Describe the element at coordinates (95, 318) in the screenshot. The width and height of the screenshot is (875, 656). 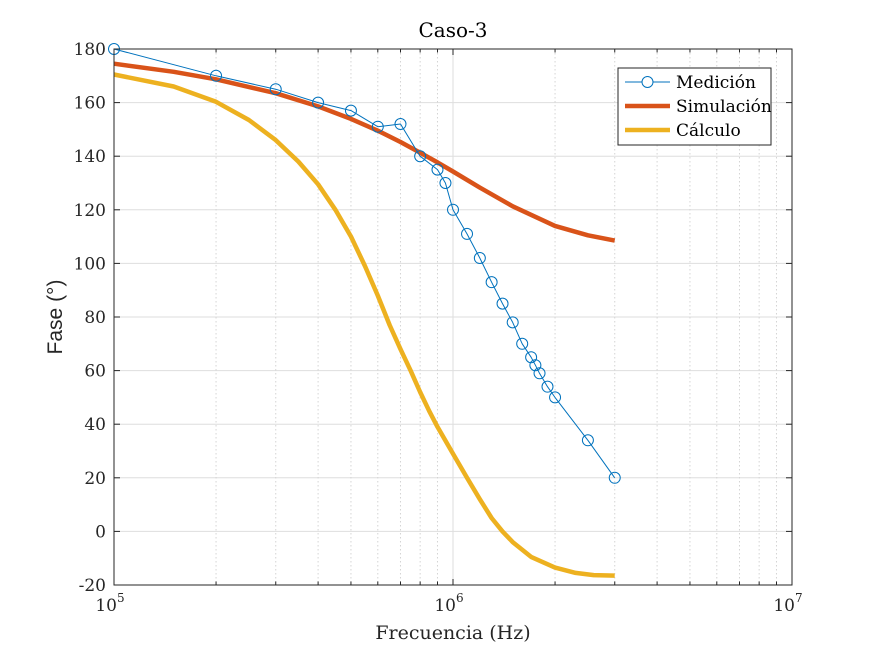
I see `y-tick-label: 80` at that location.